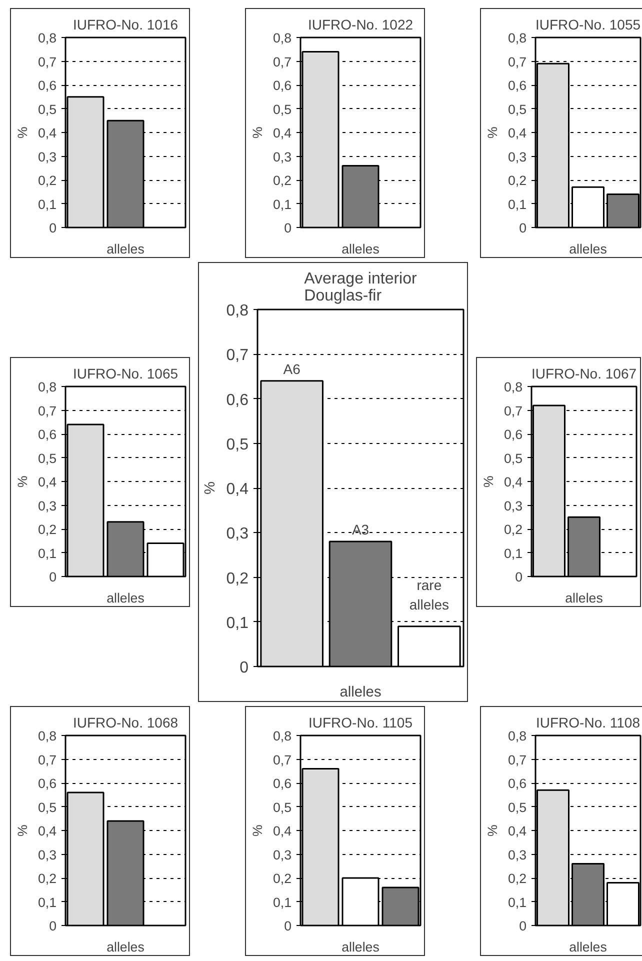 The height and width of the screenshot is (961, 642). I want to click on chart-title: IUFRO-No. 1022, so click(361, 24).